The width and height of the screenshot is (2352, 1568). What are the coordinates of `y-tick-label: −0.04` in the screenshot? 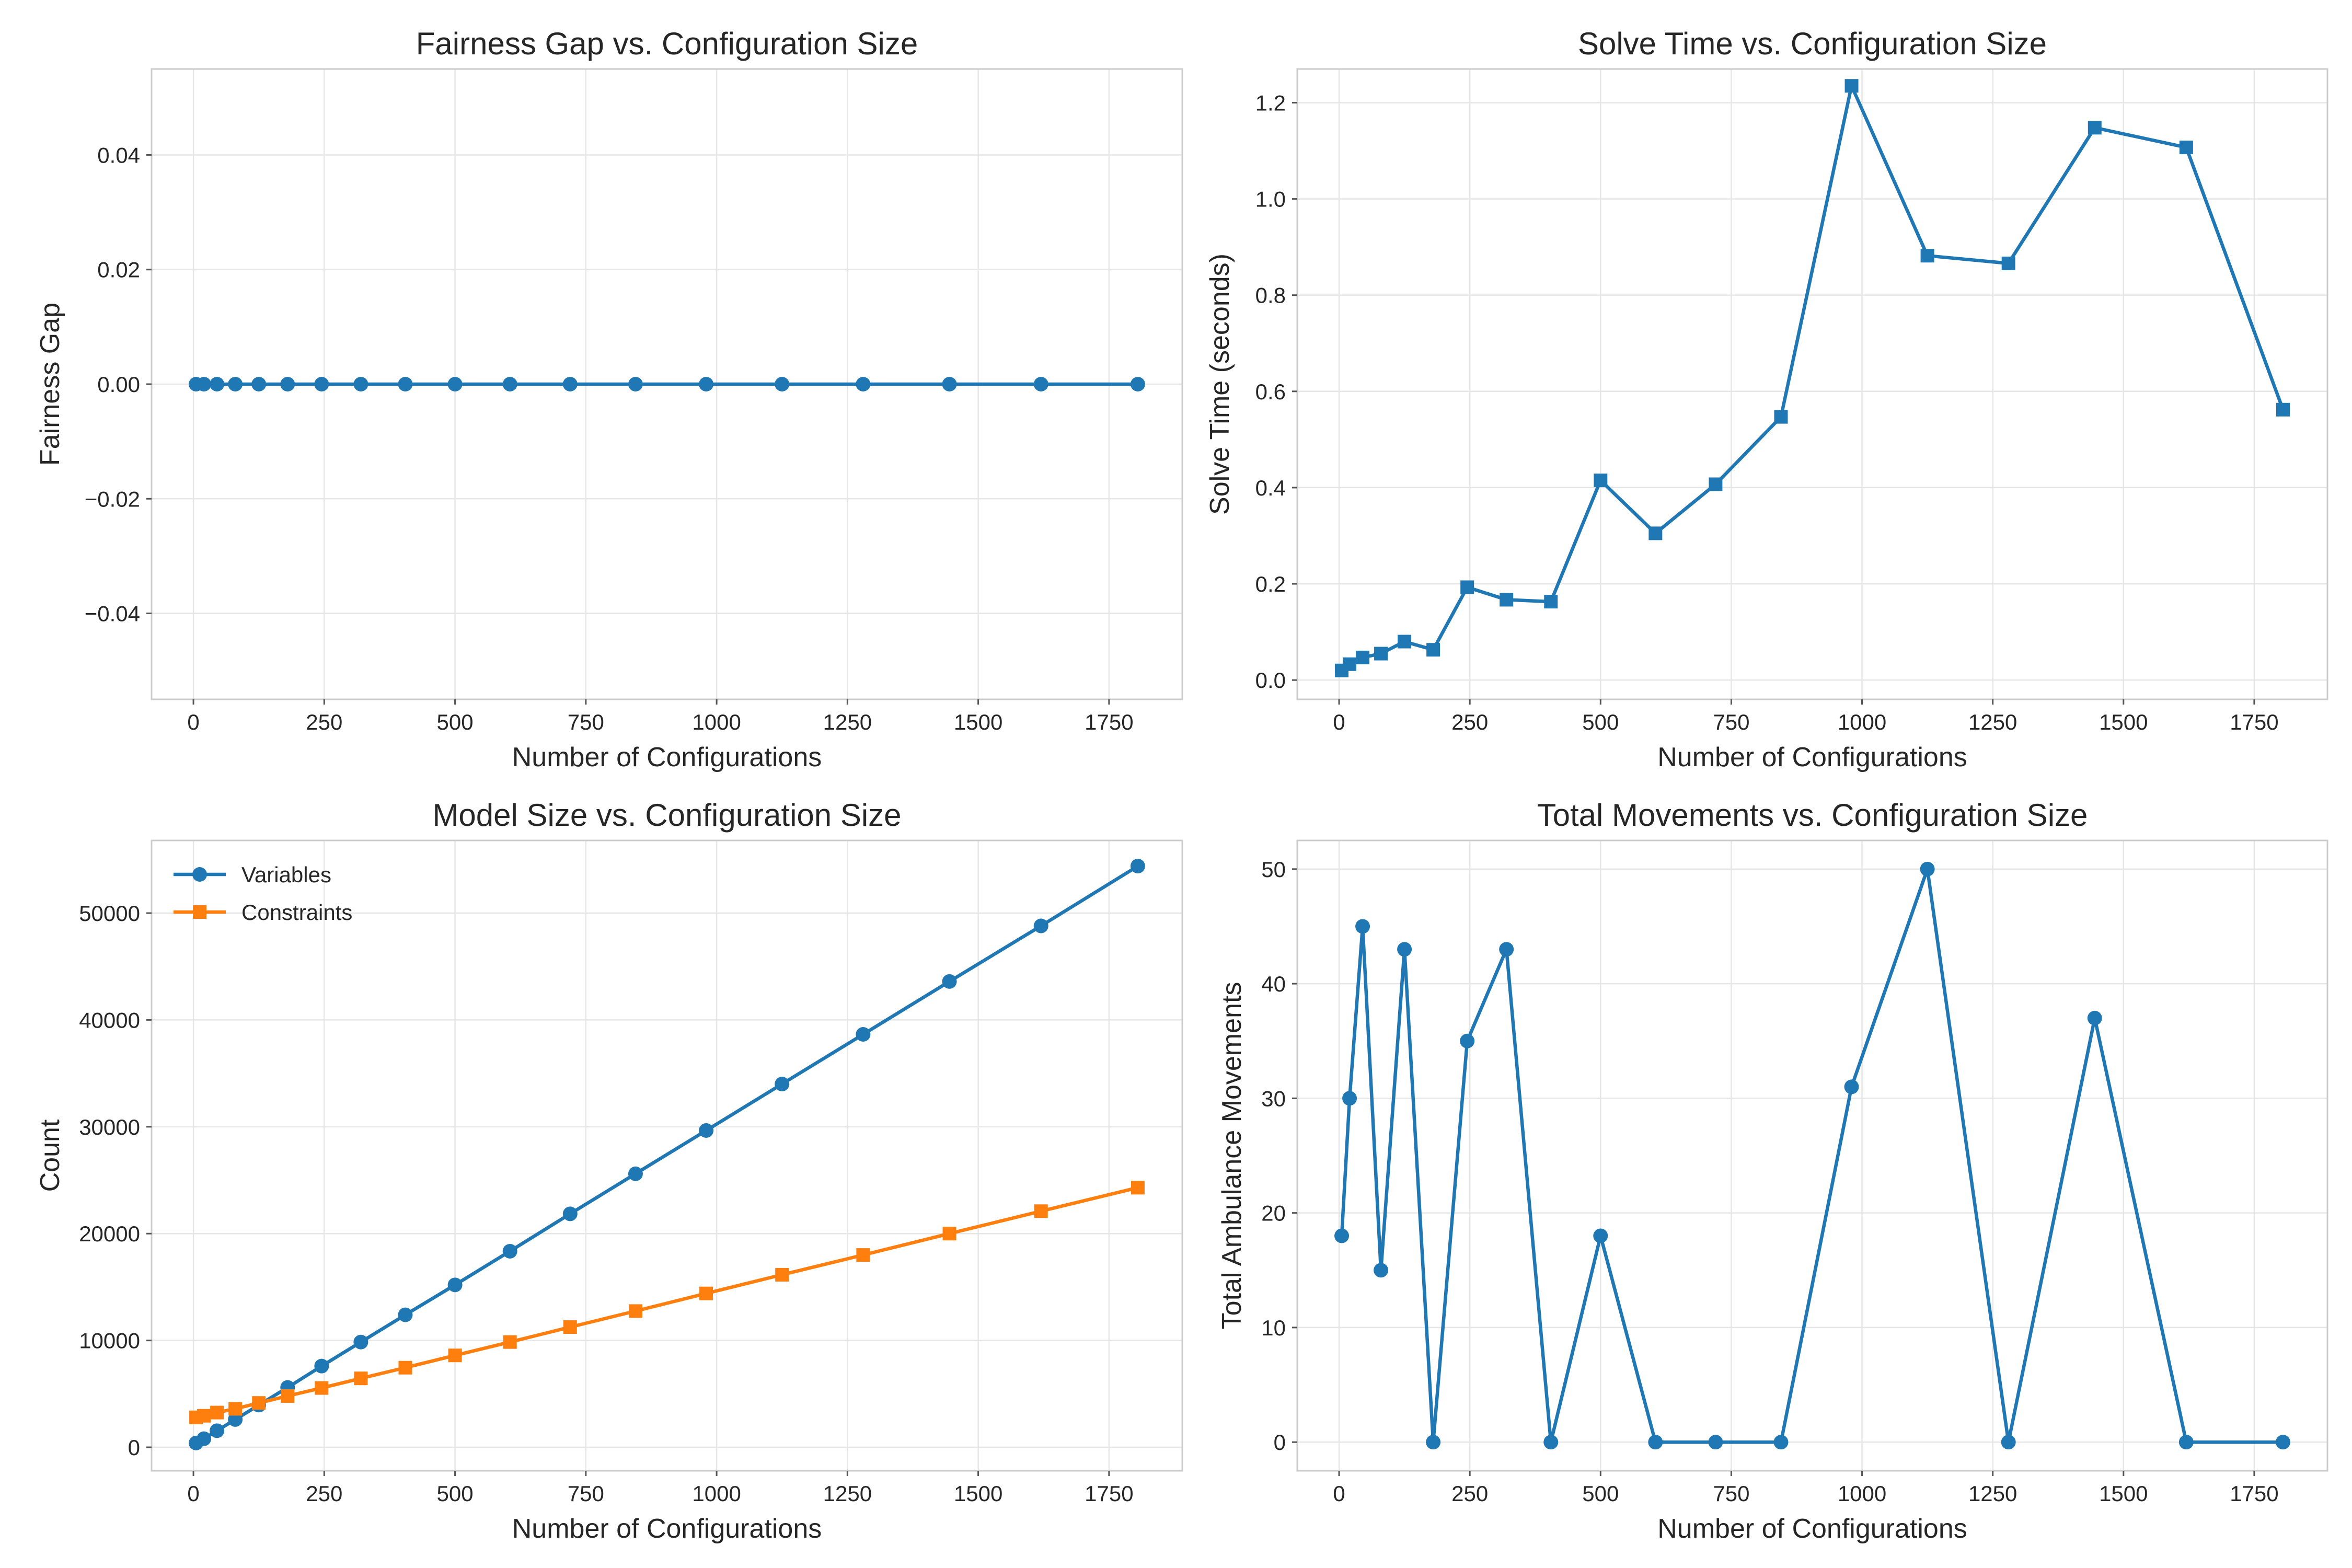 It's located at (112, 614).